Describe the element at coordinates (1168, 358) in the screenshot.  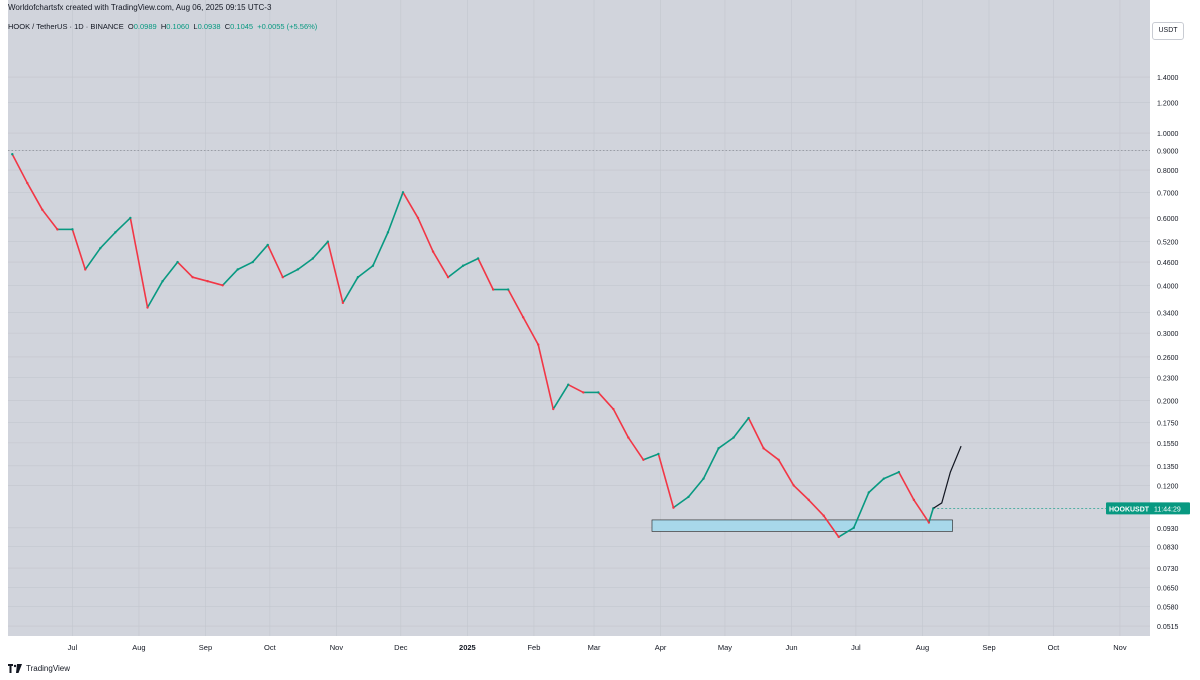
I see `y-tick-label: 0.2600` at that location.